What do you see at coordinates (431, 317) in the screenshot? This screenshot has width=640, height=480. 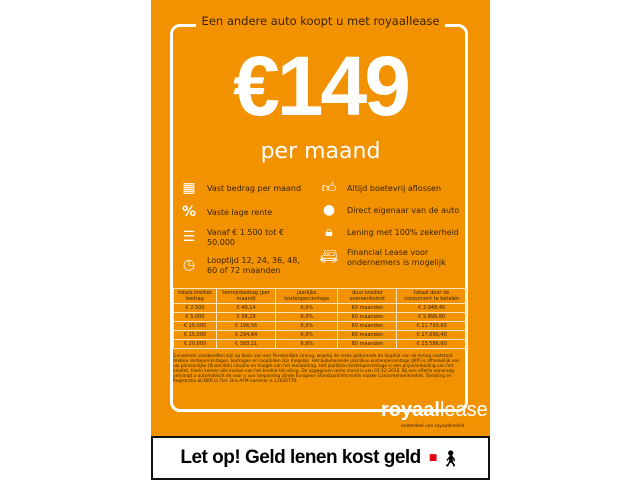 I see `table-cell: € 5.896,80` at bounding box center [431, 317].